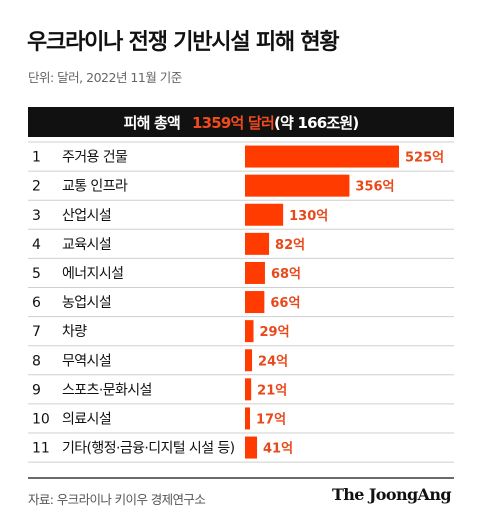 This screenshot has height=527, width=480. I want to click on rank-label: 9, so click(36, 390).